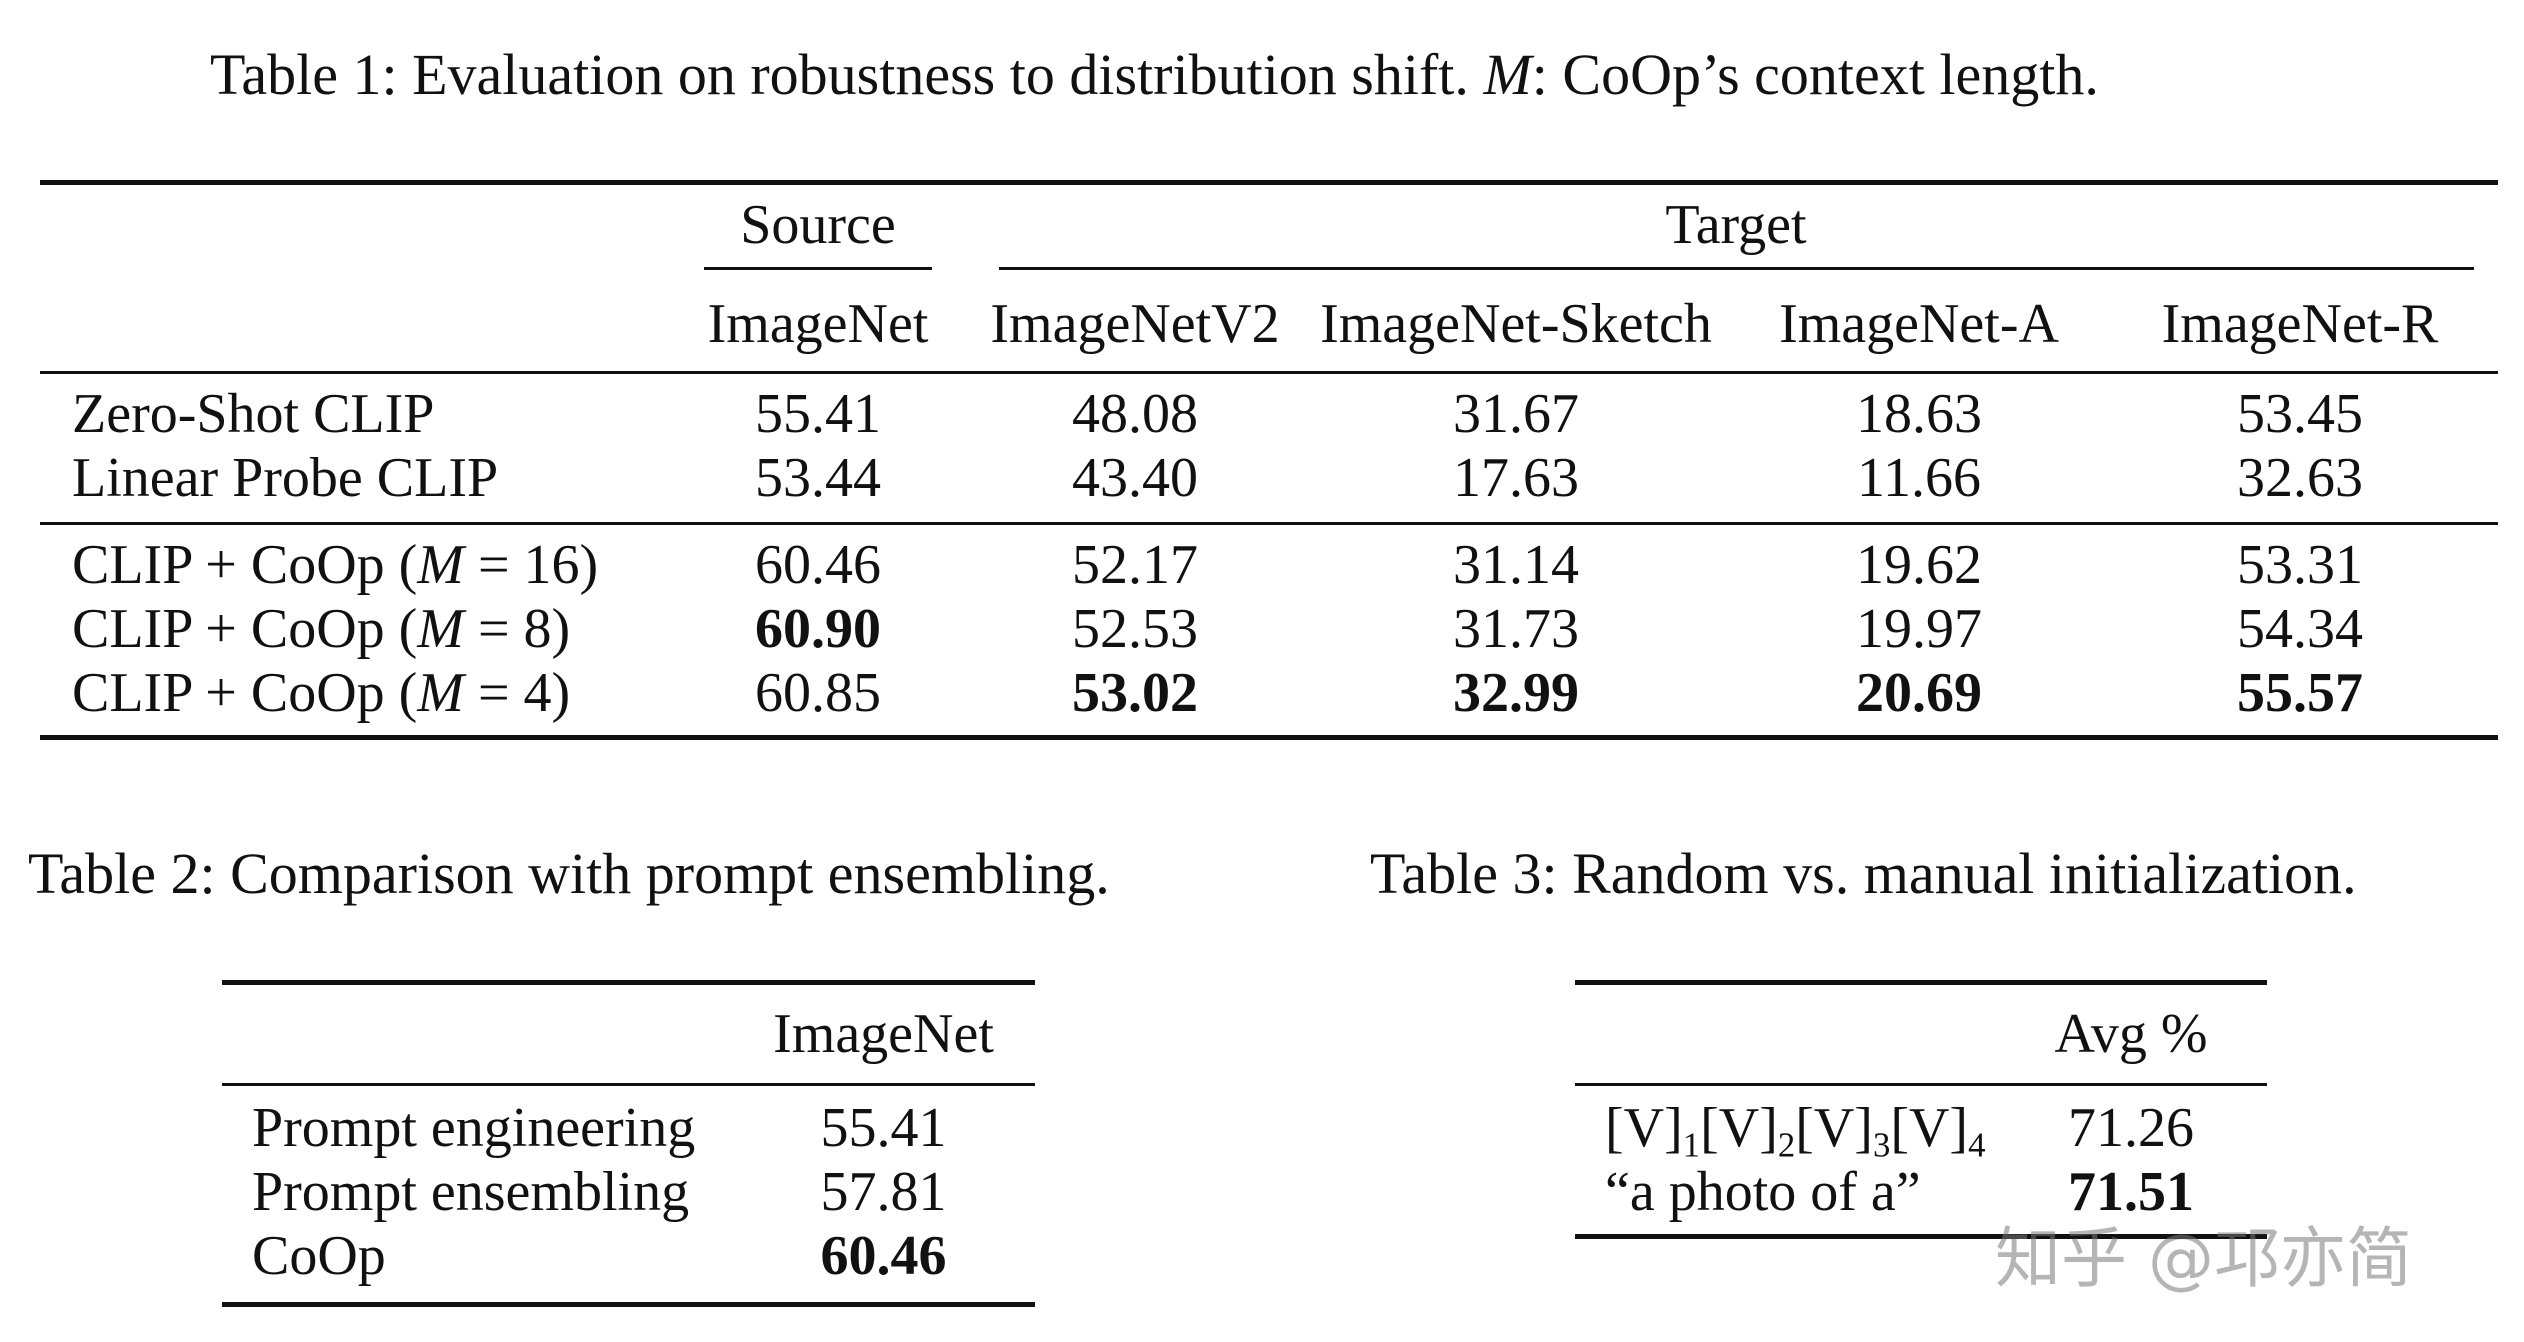 The height and width of the screenshot is (1342, 2524). I want to click on row-label: CLIP + CoOp (M = 16), so click(335, 565).